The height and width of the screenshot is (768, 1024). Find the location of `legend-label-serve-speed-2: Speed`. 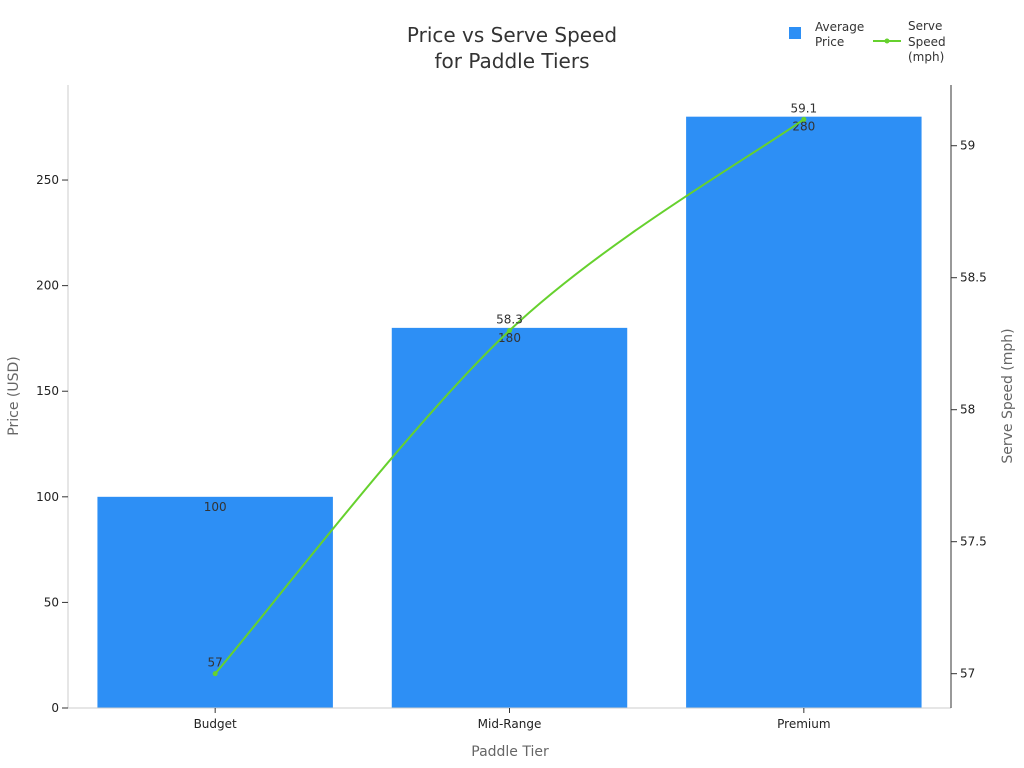

legend-label-serve-speed-2: Speed is located at coordinates (927, 42).